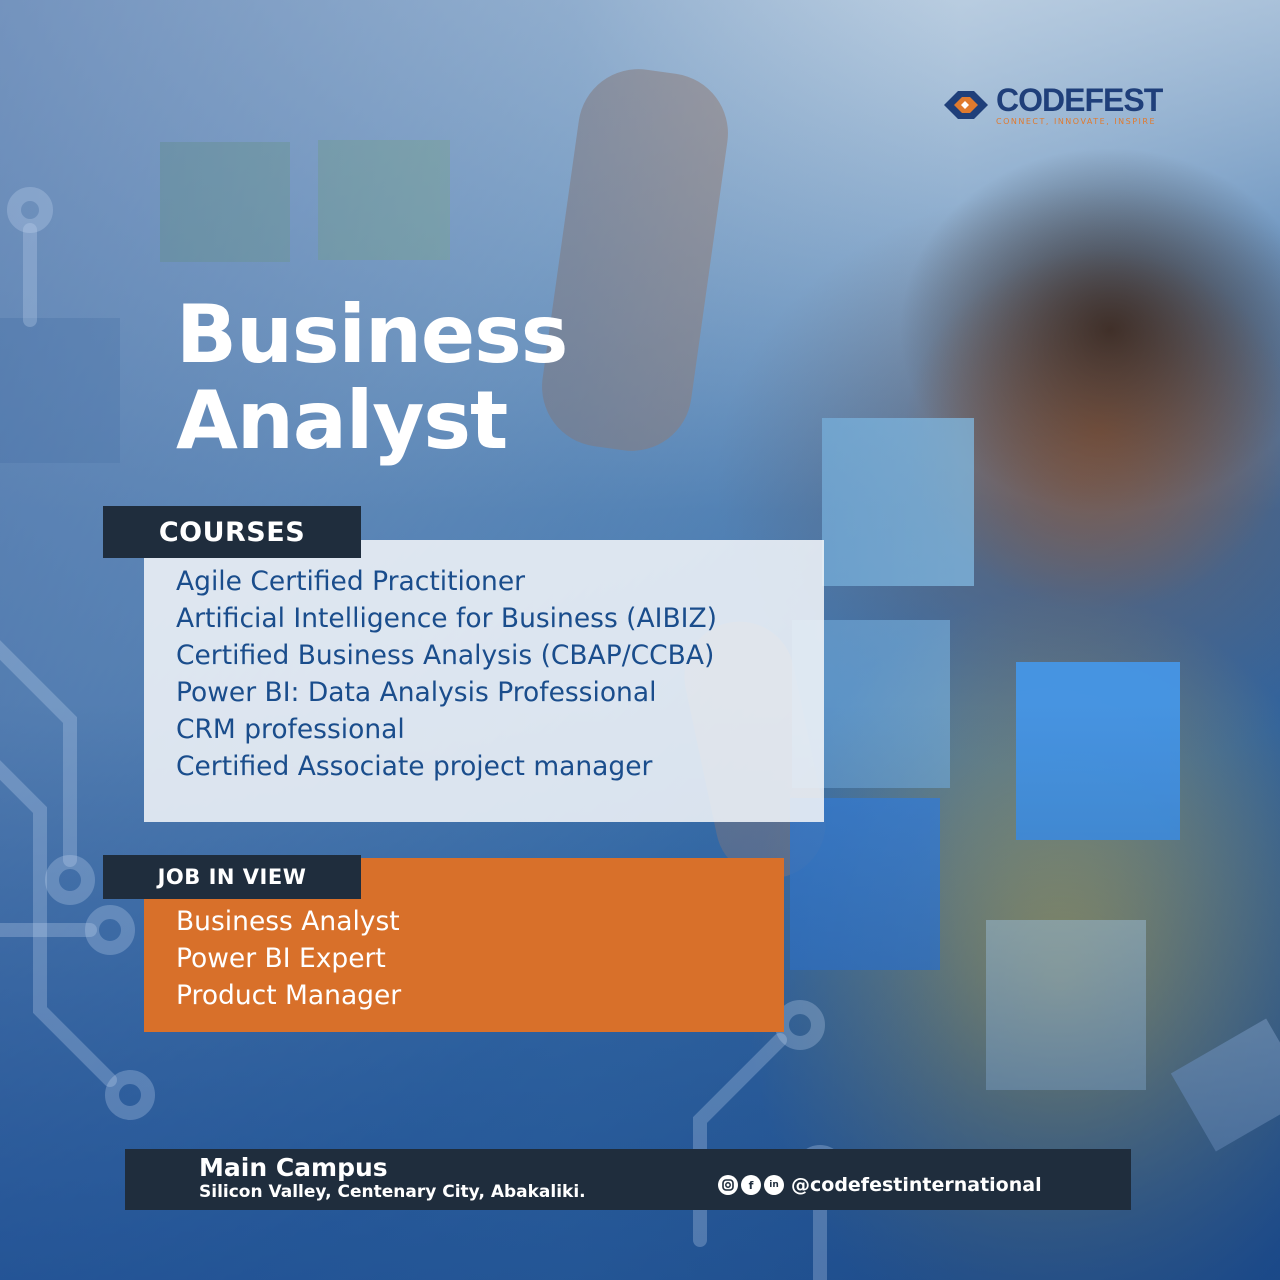 The width and height of the screenshot is (1280, 1280). I want to click on logo-tagline: CONNECT, INNOVATE, INSPIRE, so click(1076, 121).